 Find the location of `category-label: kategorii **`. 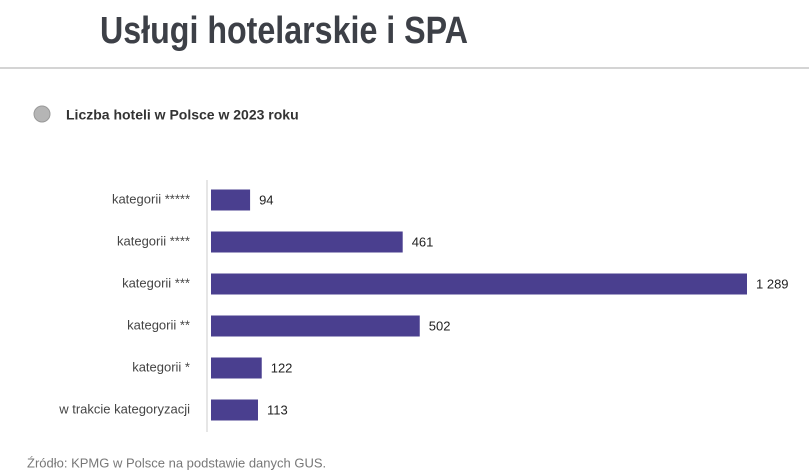

category-label: kategorii ** is located at coordinates (158, 324).